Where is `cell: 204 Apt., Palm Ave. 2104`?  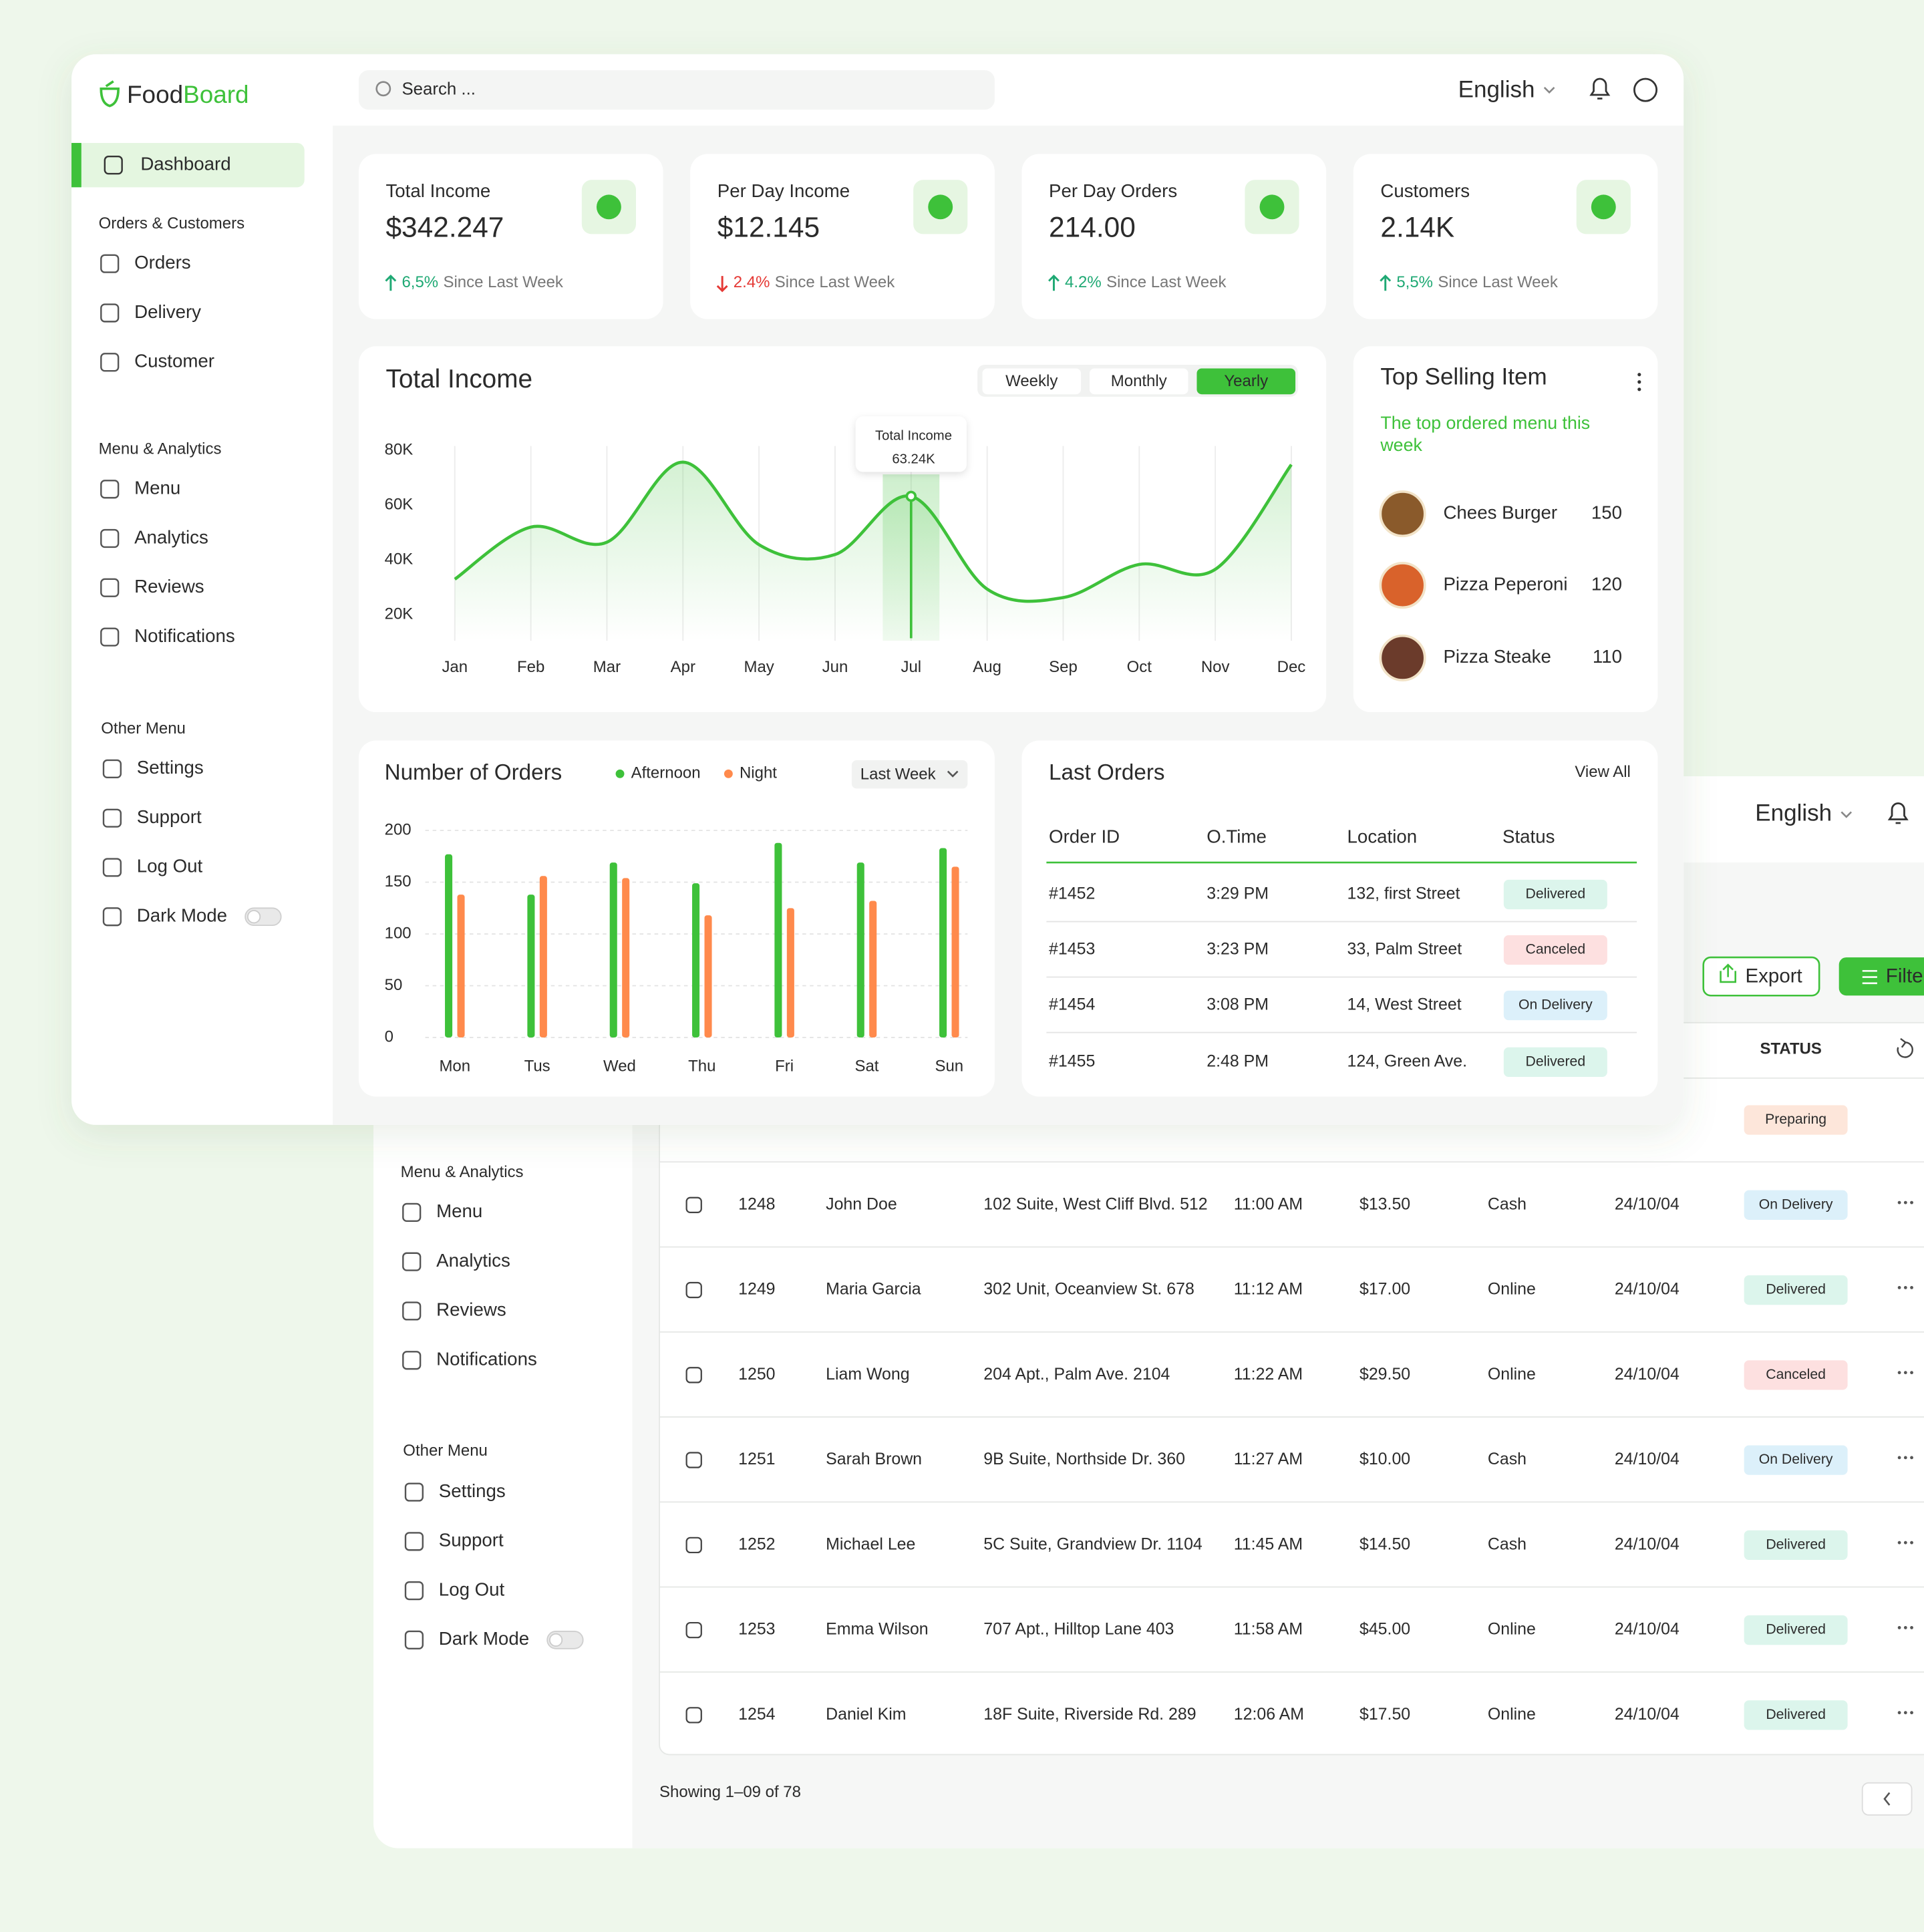
cell: 204 Apt., Palm Ave. 2104 is located at coordinates (1076, 1374).